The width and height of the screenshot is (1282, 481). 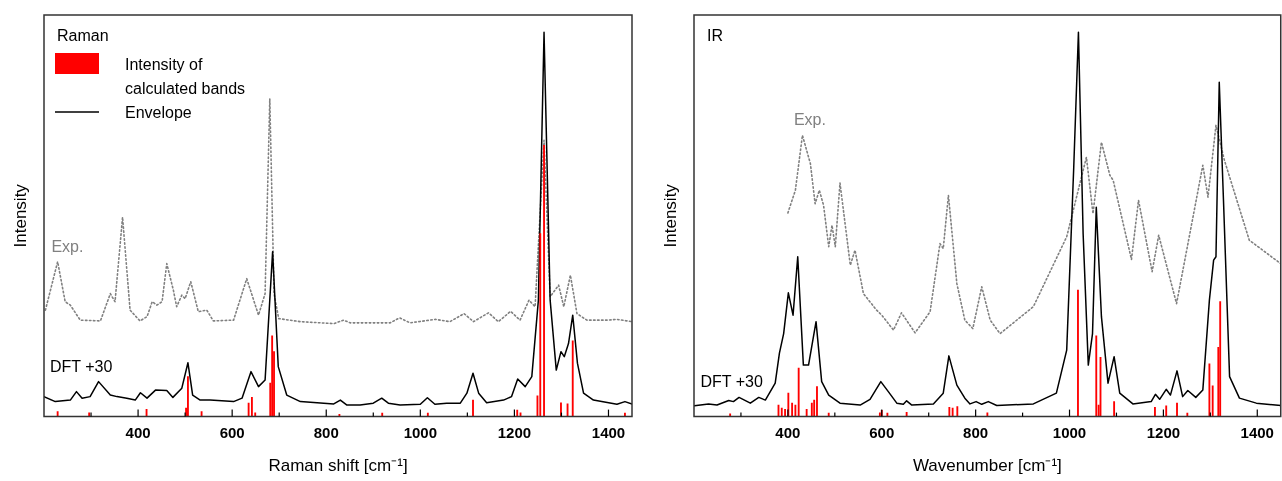 I want to click on chart-title: Raman, so click(x=83, y=35).